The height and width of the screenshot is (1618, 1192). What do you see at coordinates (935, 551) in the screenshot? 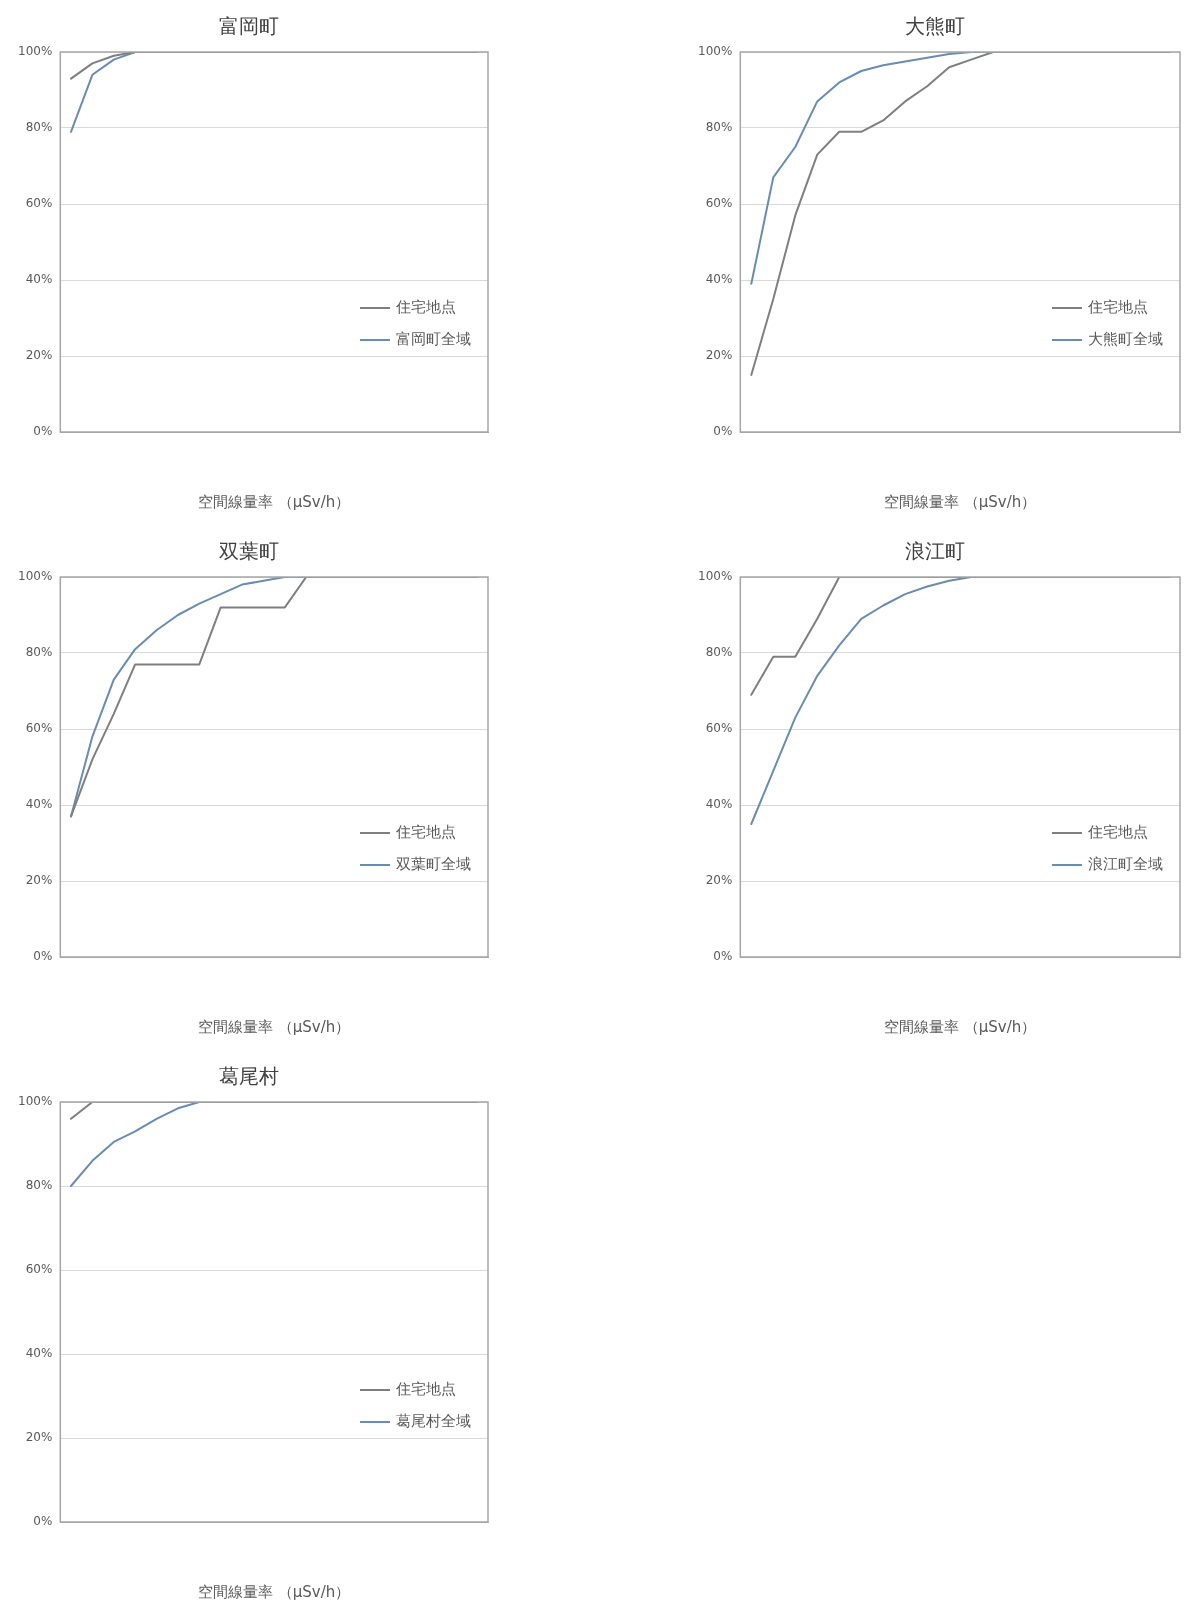
I see `chart-title: 浪江町` at bounding box center [935, 551].